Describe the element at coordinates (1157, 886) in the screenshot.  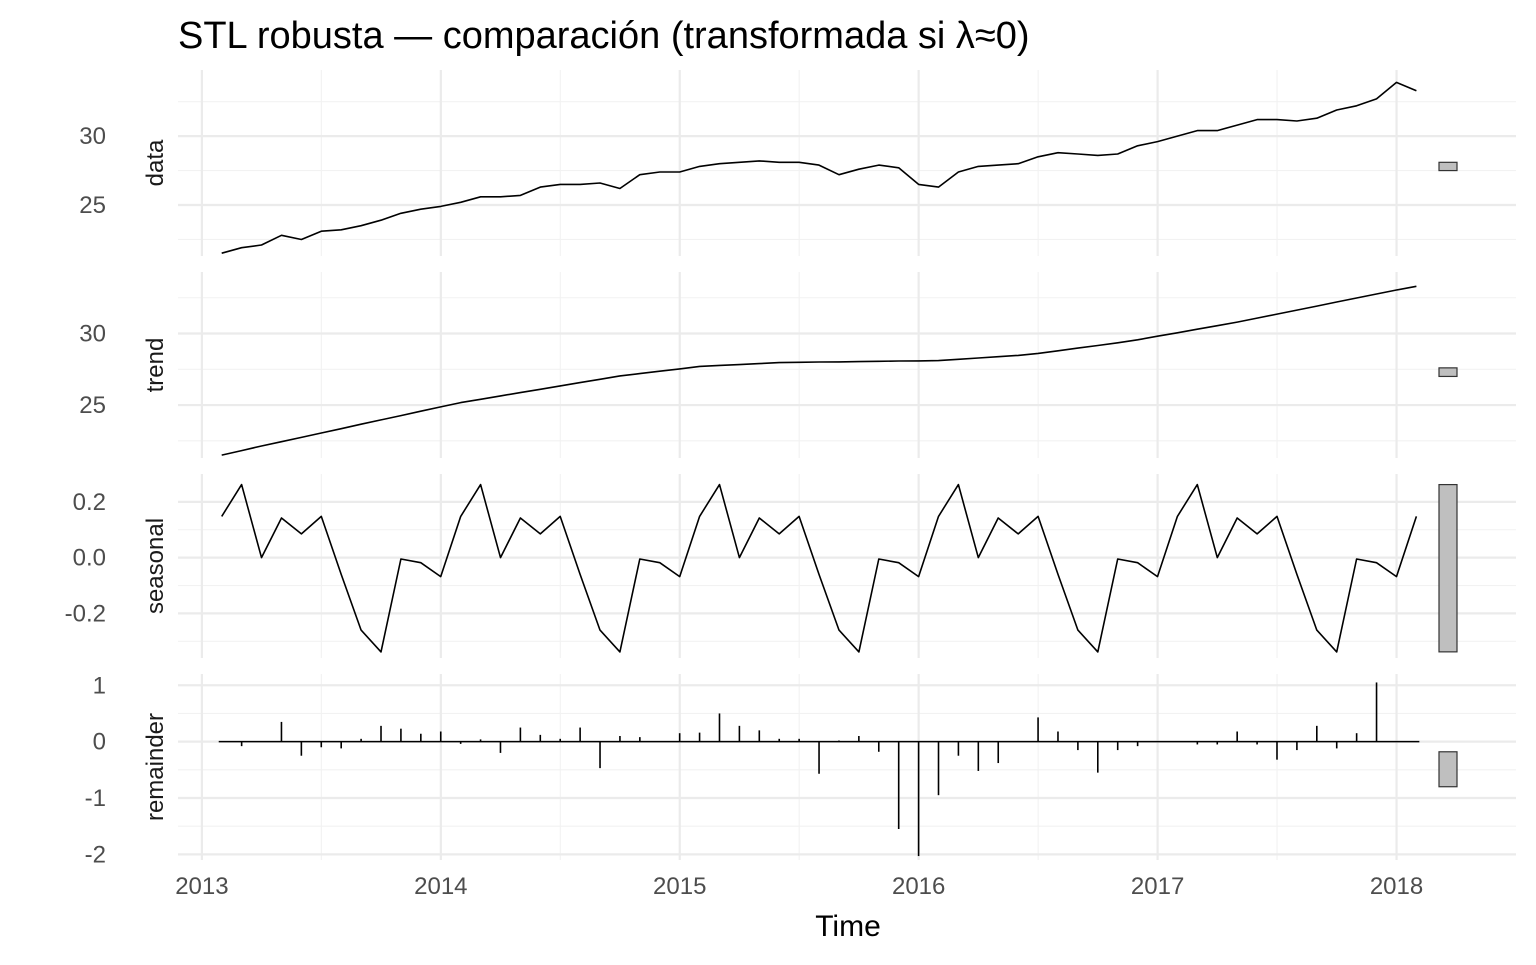
I see `x-tick-label: 2017` at that location.